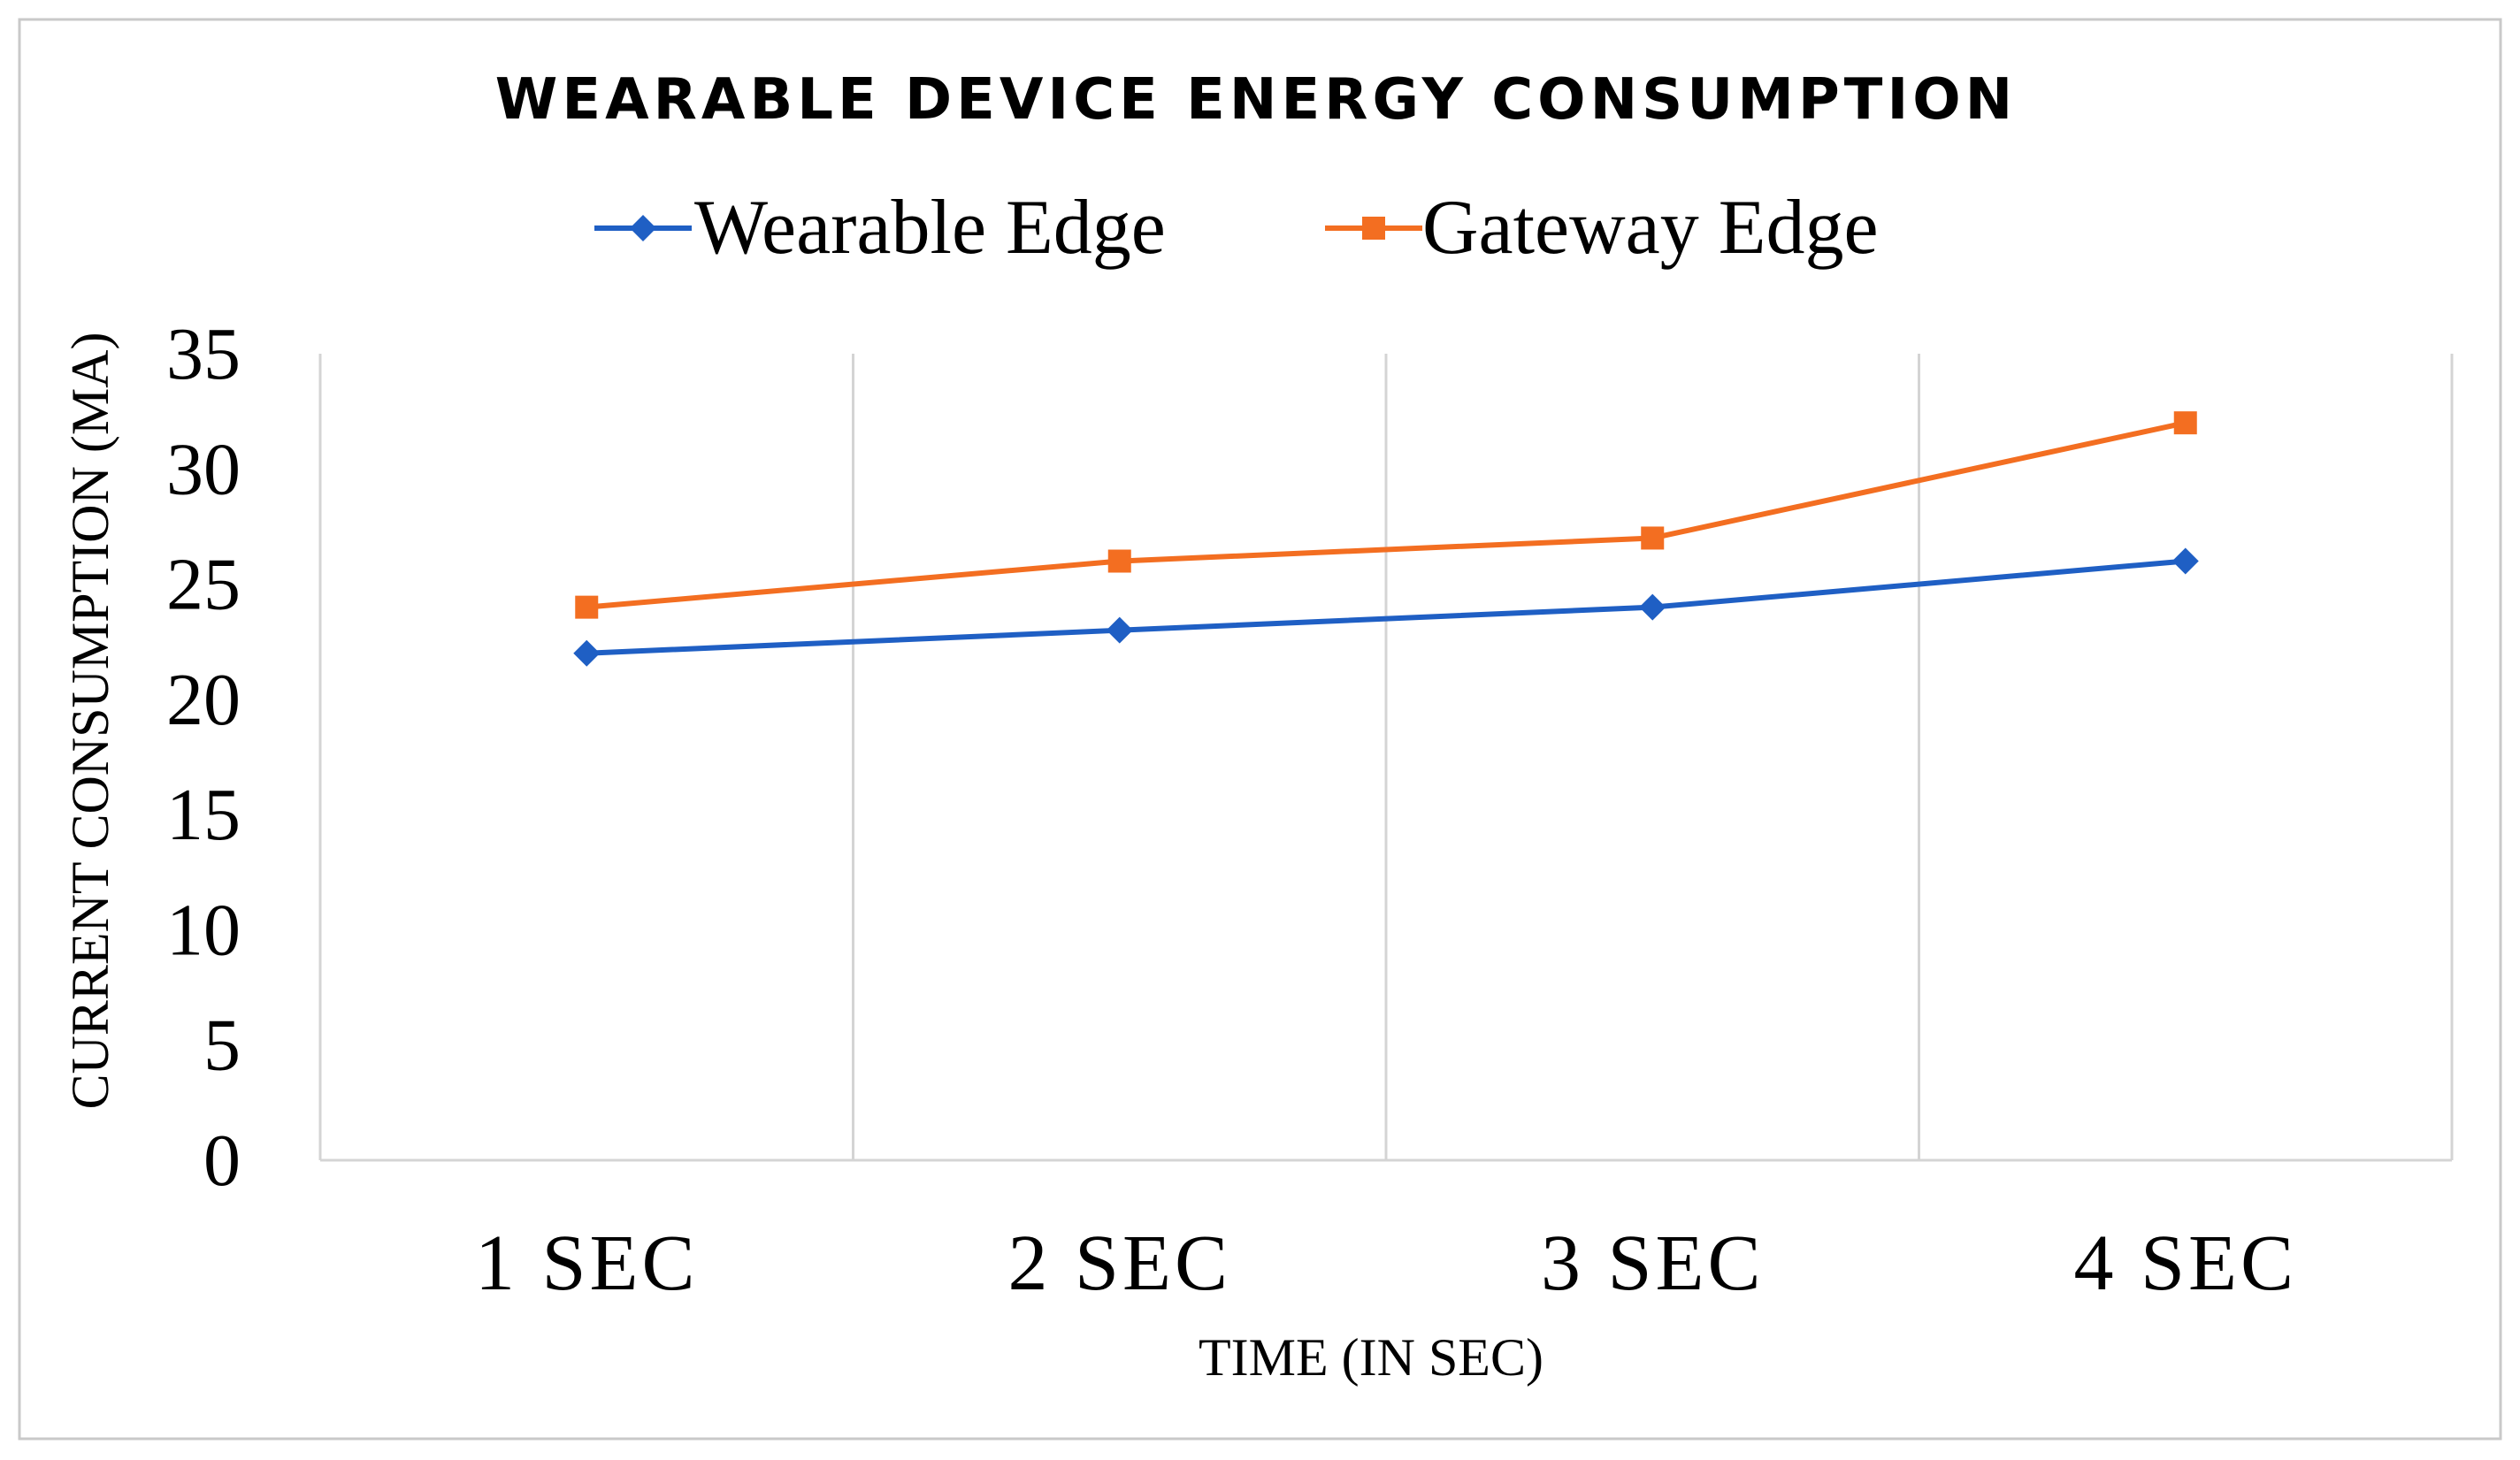 This screenshot has width=2520, height=1460. What do you see at coordinates (222, 1161) in the screenshot?
I see `y-tick-label: 0` at bounding box center [222, 1161].